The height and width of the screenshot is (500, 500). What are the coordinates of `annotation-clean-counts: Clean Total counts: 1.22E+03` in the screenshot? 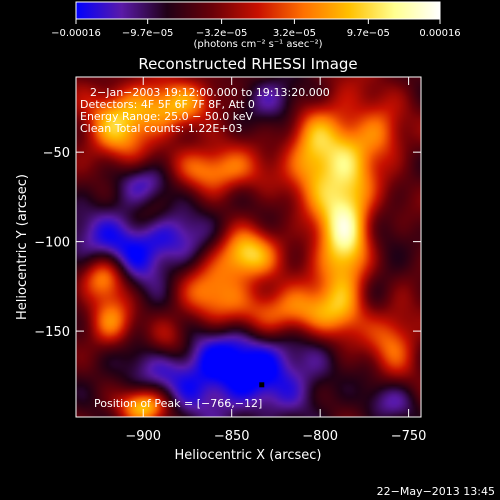 It's located at (161, 128).